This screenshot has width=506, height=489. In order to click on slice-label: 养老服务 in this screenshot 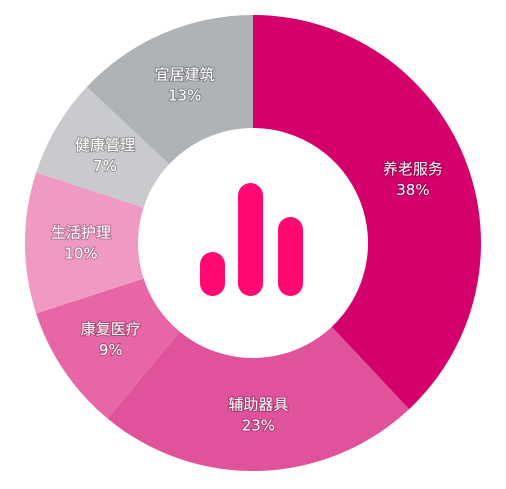, I will do `click(413, 169)`.